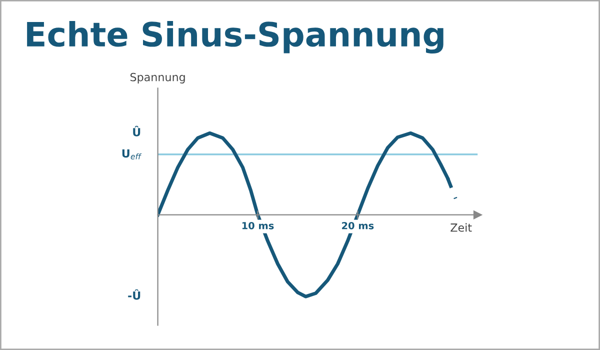 This screenshot has width=600, height=350. I want to click on chart-title: Echte Sinus-Spannung, so click(235, 37).